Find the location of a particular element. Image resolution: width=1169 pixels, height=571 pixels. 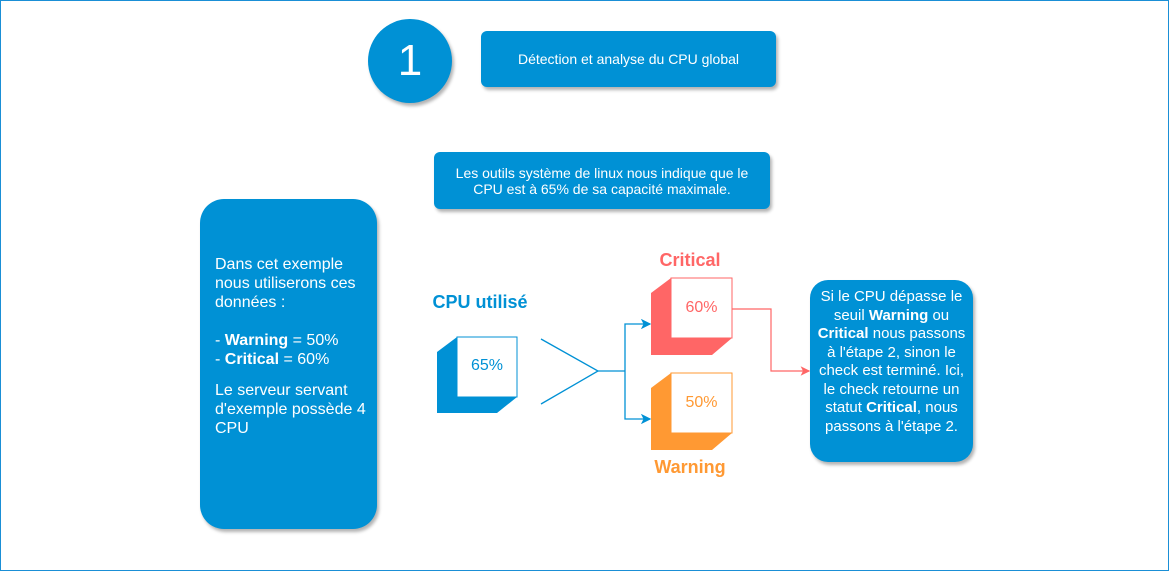

cpu-label: CPU utilisé is located at coordinates (480, 302).